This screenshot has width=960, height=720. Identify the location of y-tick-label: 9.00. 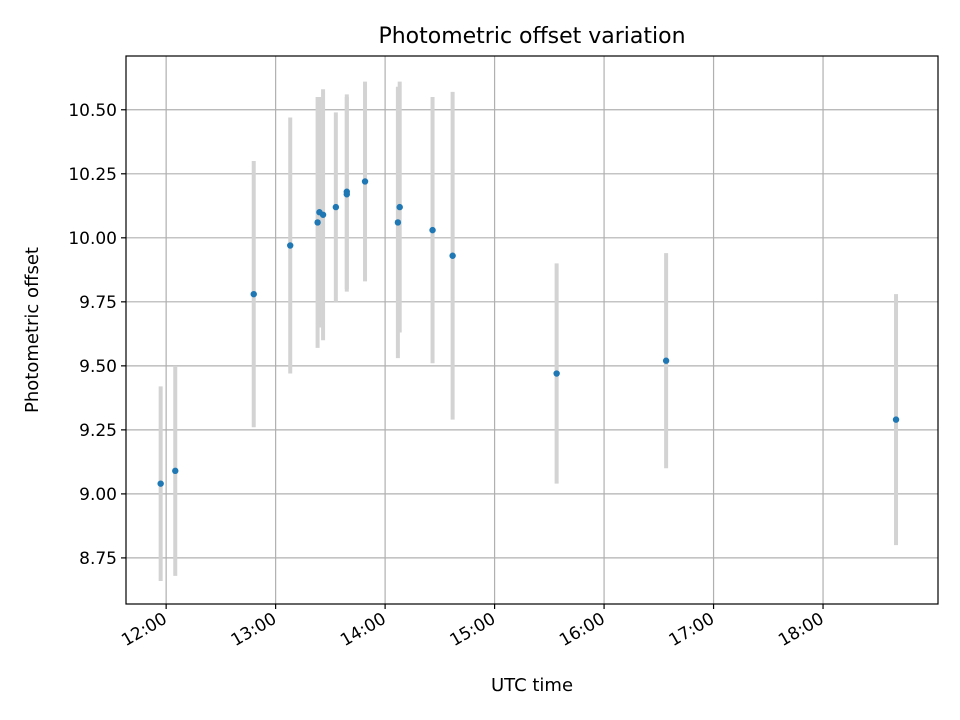
(98, 495).